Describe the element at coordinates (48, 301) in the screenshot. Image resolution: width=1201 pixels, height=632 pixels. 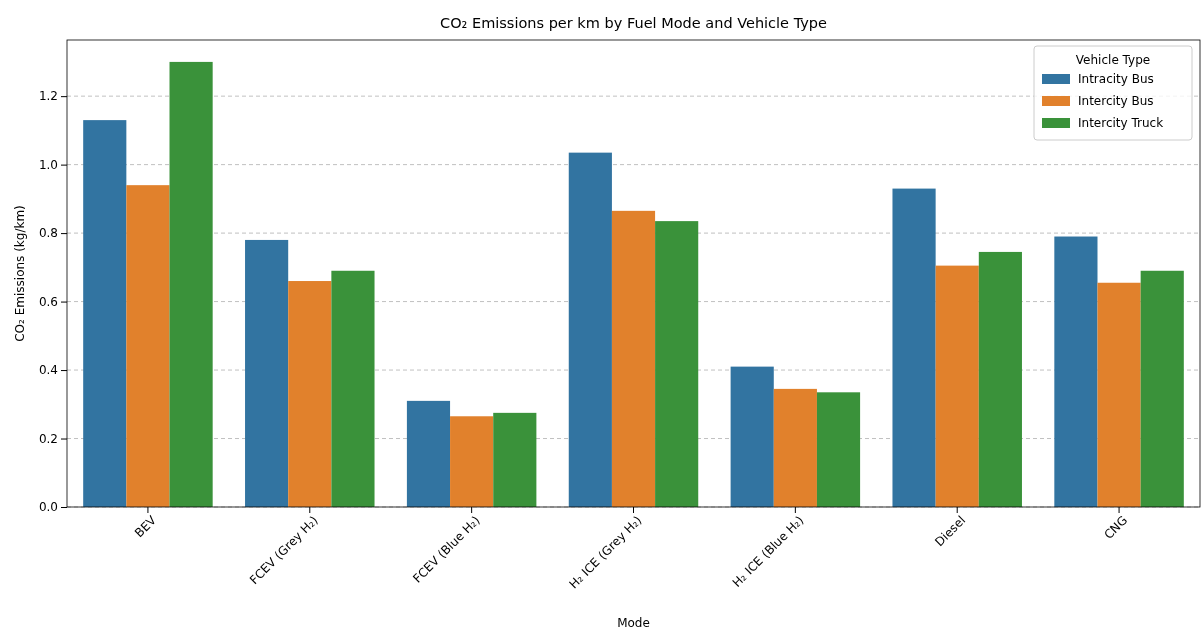
I see `y-tick-label: 0.6` at that location.